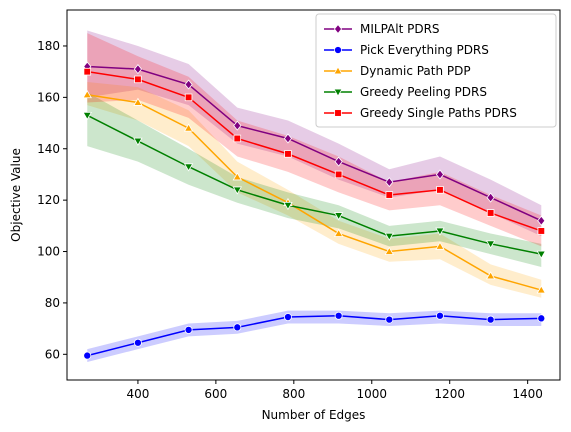 The width and height of the screenshot is (571, 432). I want to click on y-tick-label: 160, so click(48, 97).